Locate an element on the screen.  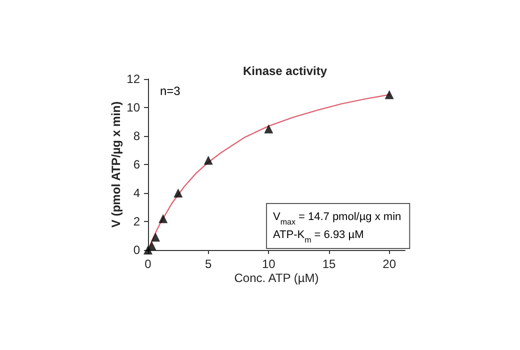
y-axis-title: V (pmol ATP/µg x min) is located at coordinates (116, 164).